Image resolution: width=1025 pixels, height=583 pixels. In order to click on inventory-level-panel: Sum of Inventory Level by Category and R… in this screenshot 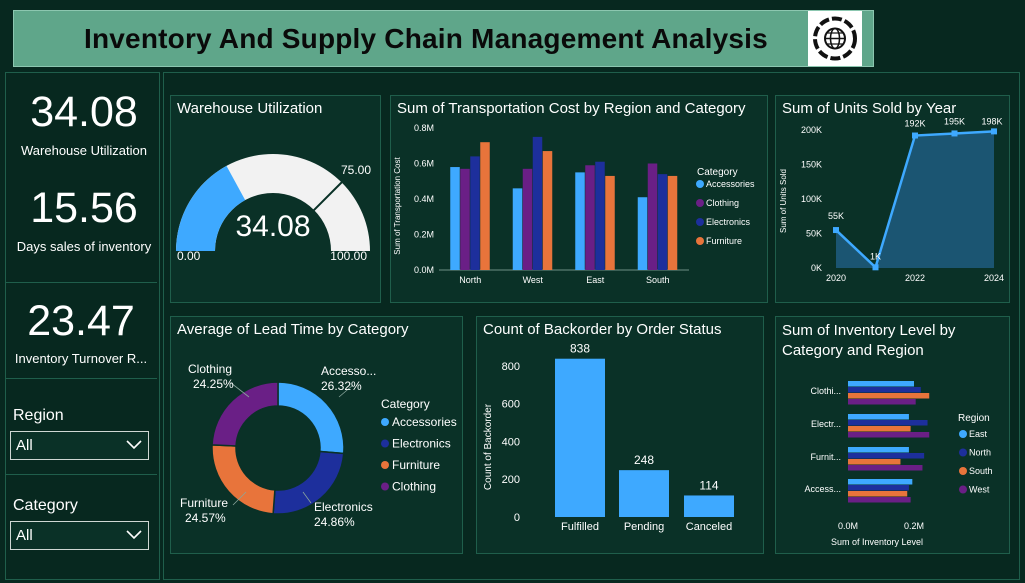, I will do `click(892, 435)`.